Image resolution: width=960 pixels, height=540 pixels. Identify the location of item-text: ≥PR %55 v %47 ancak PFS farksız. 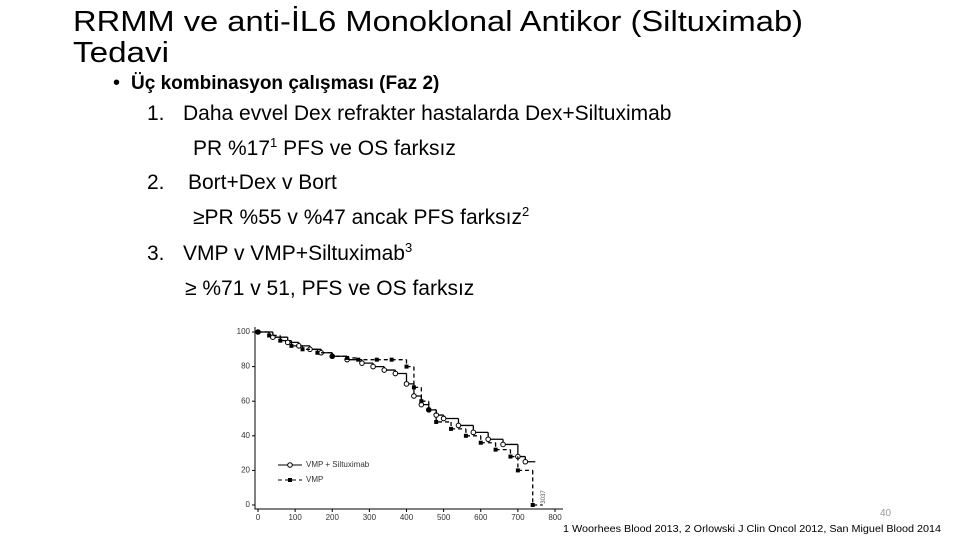
(357, 217).